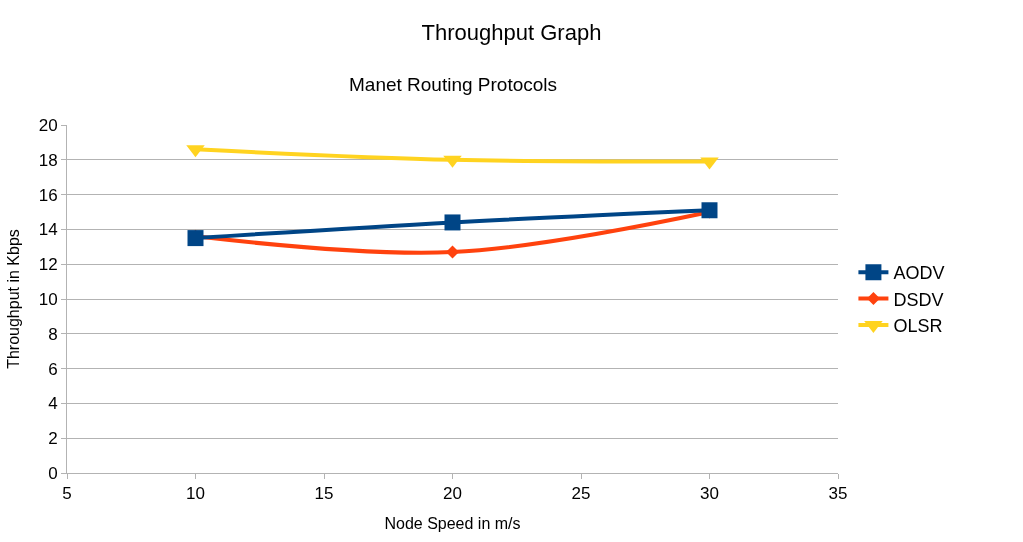 The image size is (1023, 542). Describe the element at coordinates (53, 369) in the screenshot. I see `y-tick-label: 6` at that location.